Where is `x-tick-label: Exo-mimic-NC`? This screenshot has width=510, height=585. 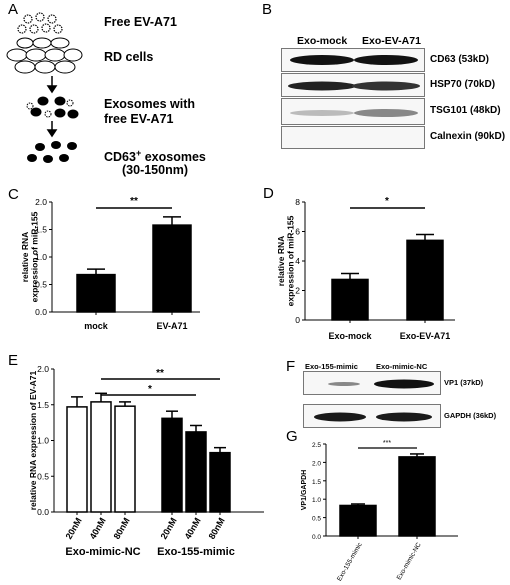 x-tick-label: Exo-mimic-NC is located at coordinates (409, 561).